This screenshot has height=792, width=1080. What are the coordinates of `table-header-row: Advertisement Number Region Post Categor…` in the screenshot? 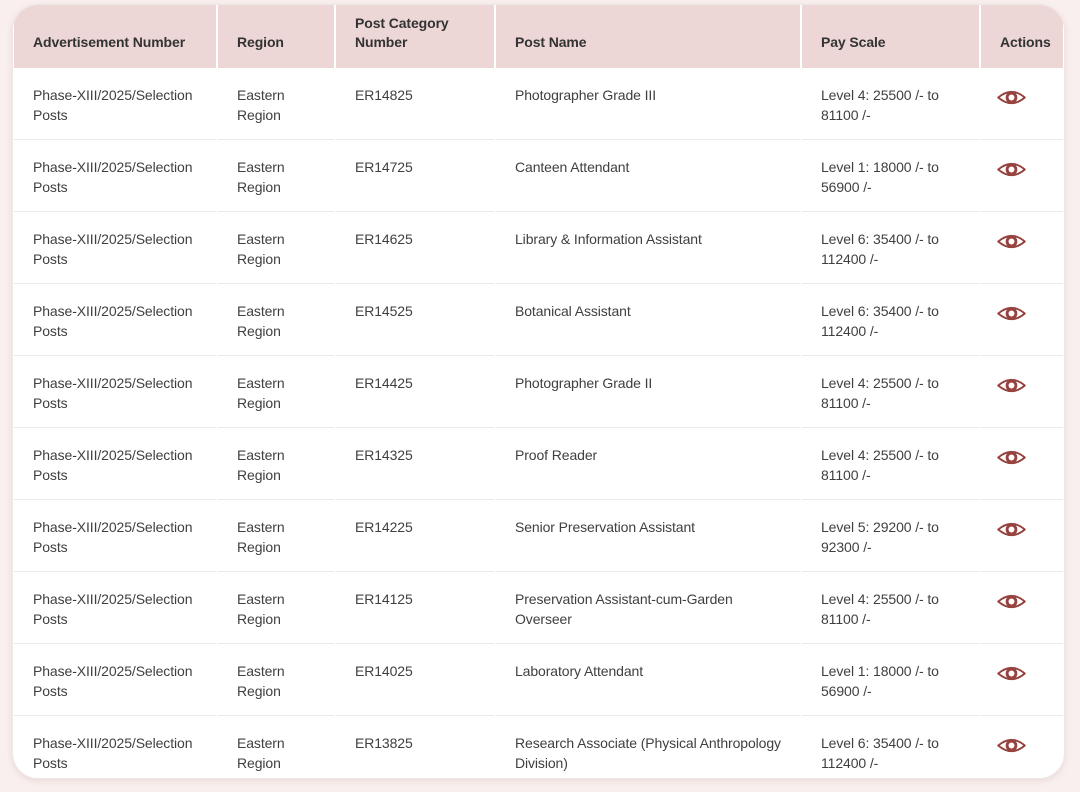 It's located at (538, 36).